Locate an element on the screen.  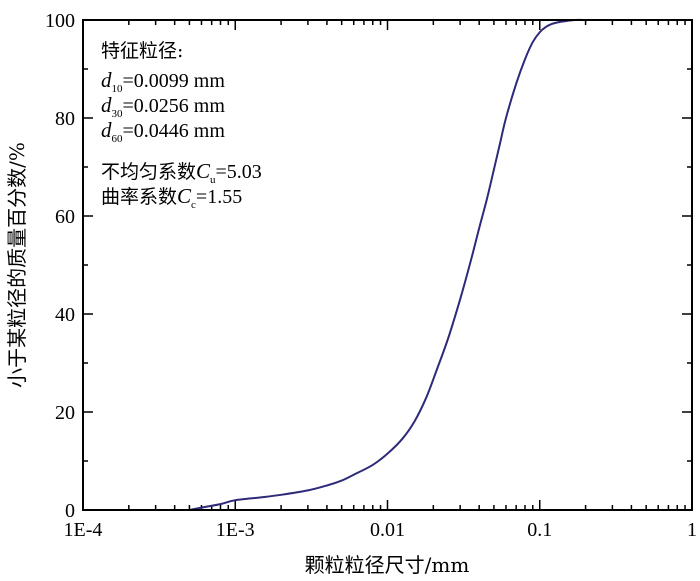
x-tick-label: 1E-3 is located at coordinates (235, 530).